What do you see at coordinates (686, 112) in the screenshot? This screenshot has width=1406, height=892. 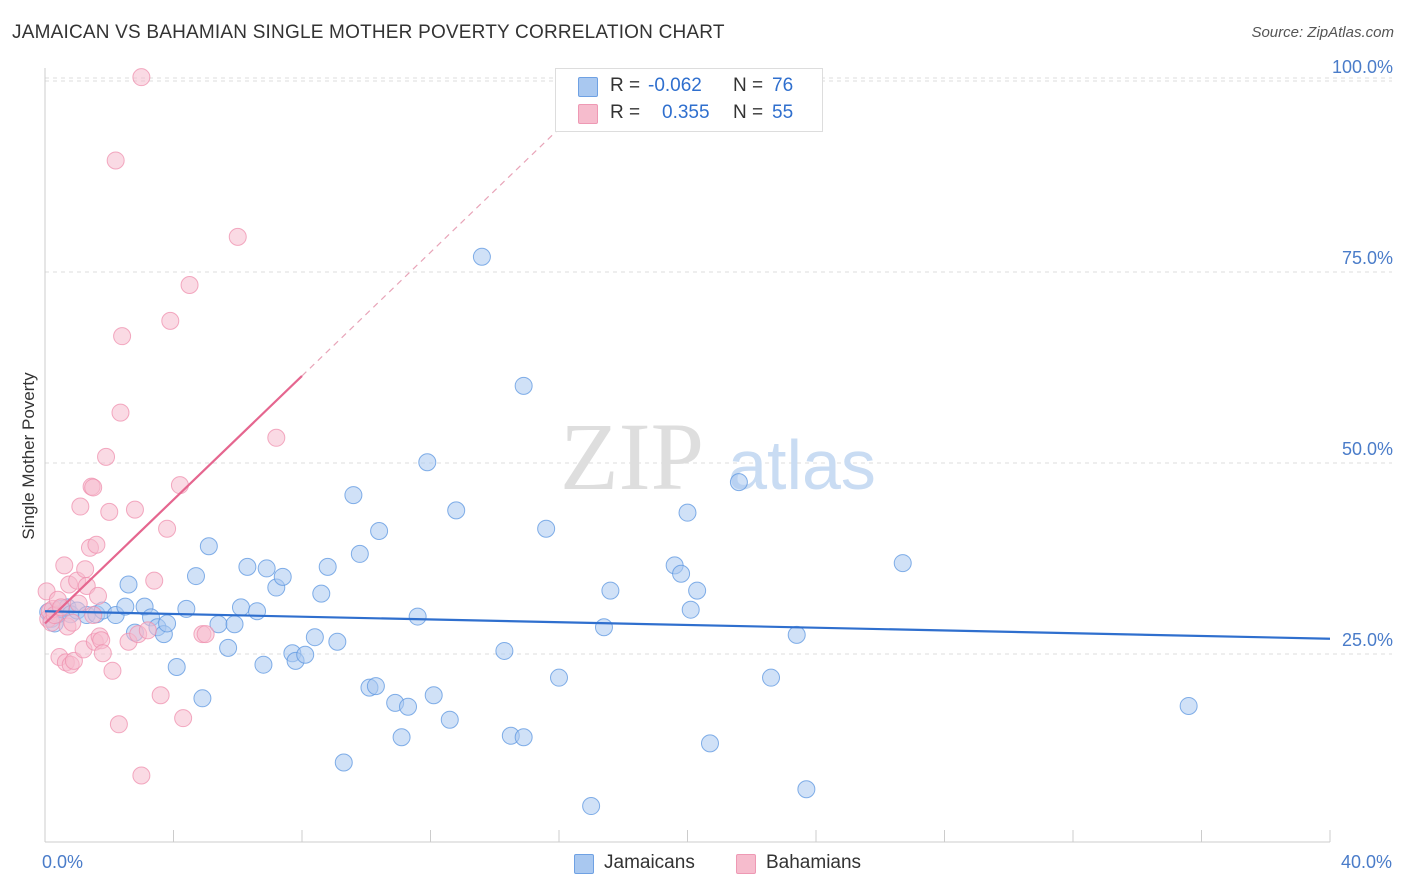 I see `legend-r-value: 0.355` at bounding box center [686, 112].